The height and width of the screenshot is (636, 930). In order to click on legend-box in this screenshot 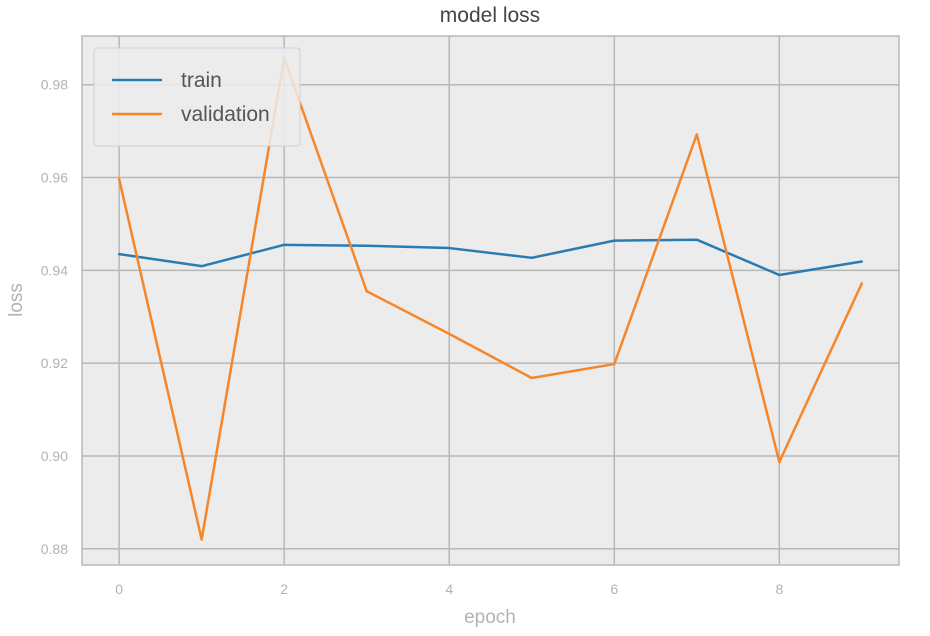, I will do `click(197, 97)`.